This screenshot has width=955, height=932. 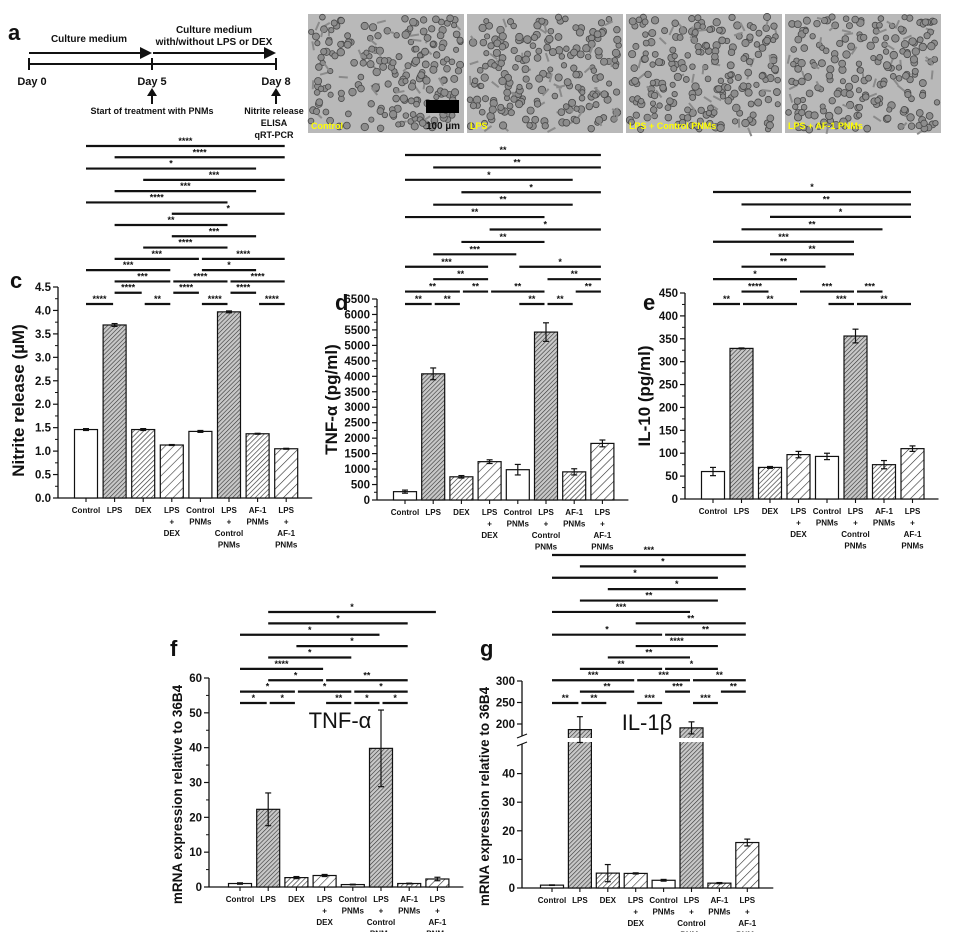 What do you see at coordinates (43, 499) in the screenshot?
I see `y-tick-label: 0.0` at bounding box center [43, 499].